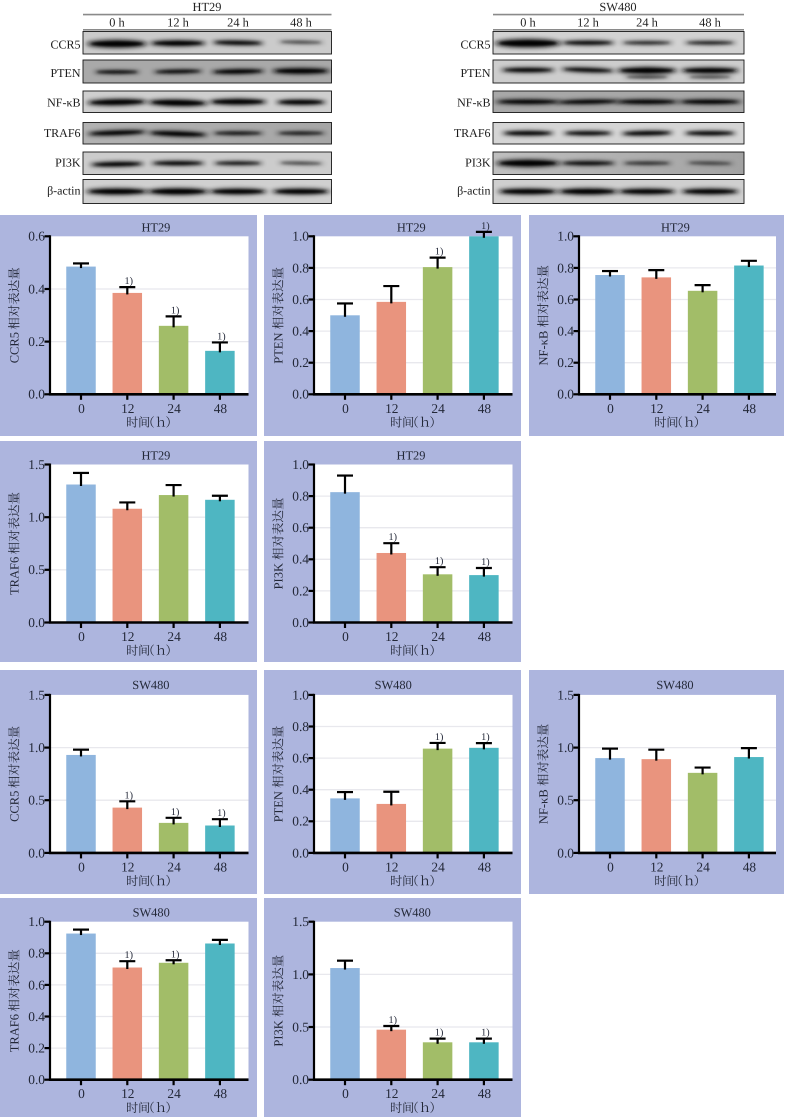 Image resolution: width=786 pixels, height=1119 pixels. What do you see at coordinates (178, 23) in the screenshot?
I see `svg-text: 12 h` at bounding box center [178, 23].